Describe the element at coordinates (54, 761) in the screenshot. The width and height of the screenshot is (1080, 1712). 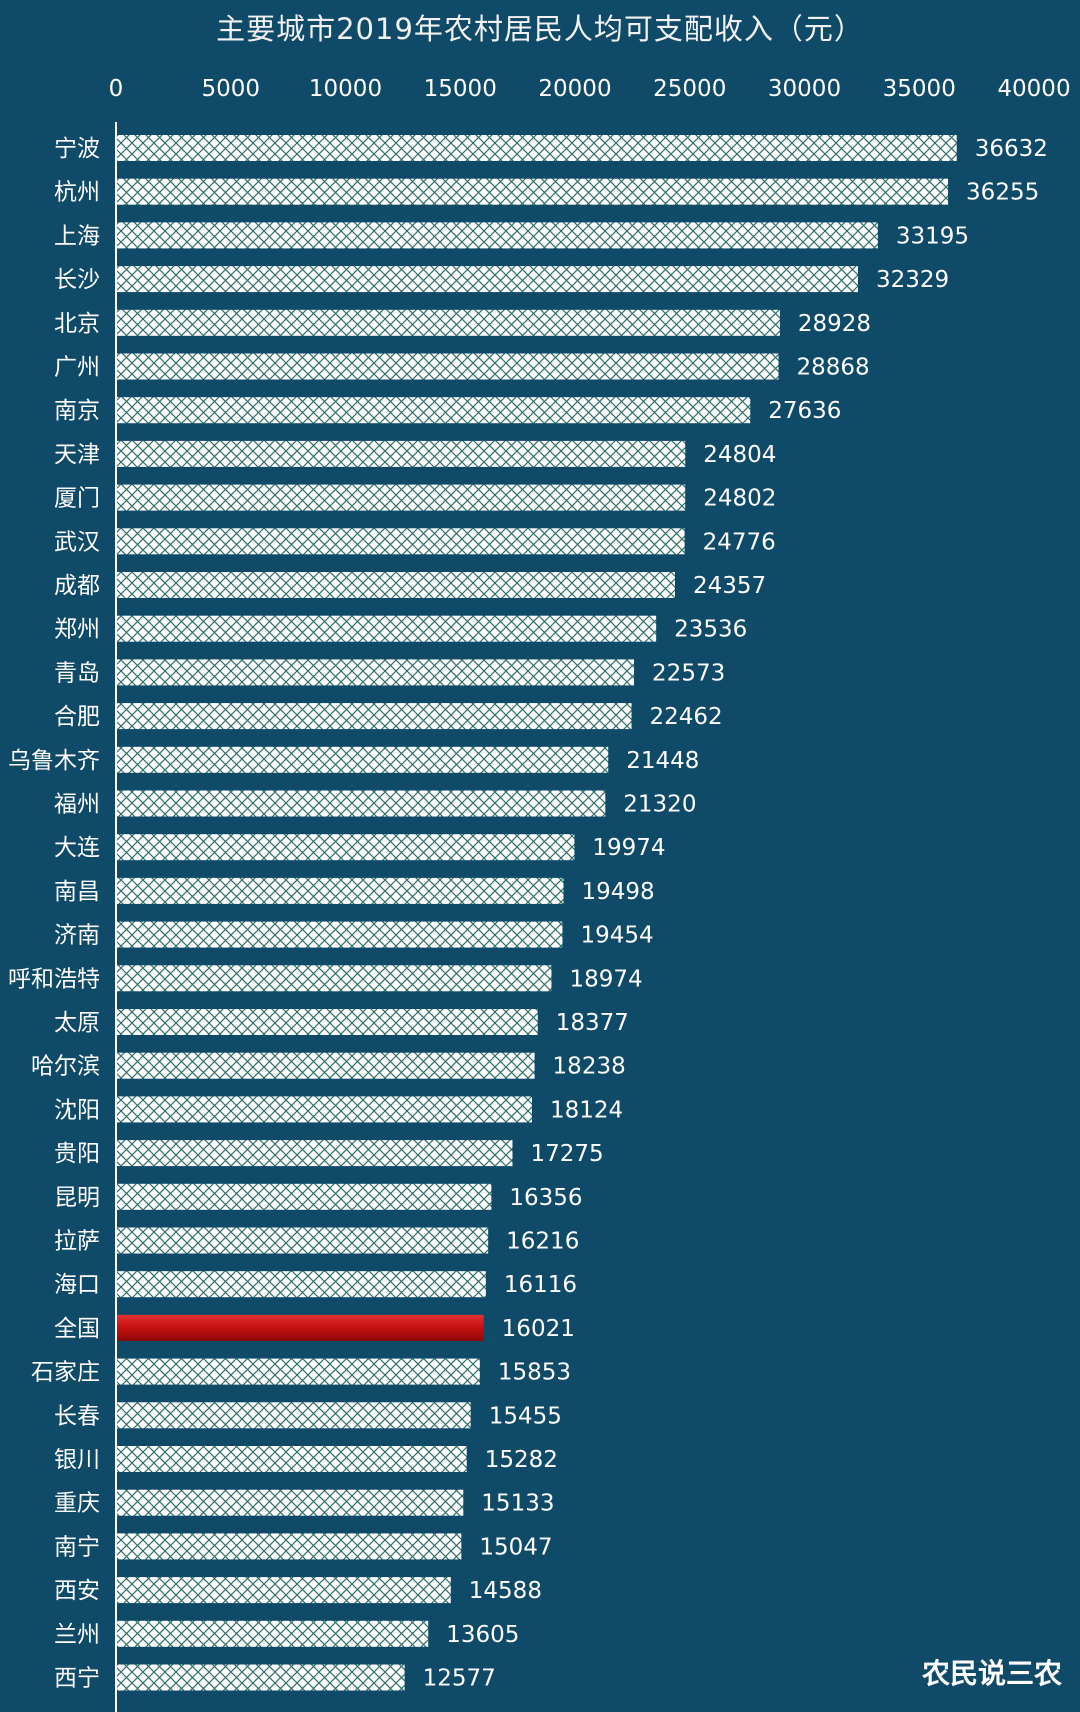
I see `category-label: 乌鲁木齐` at that location.